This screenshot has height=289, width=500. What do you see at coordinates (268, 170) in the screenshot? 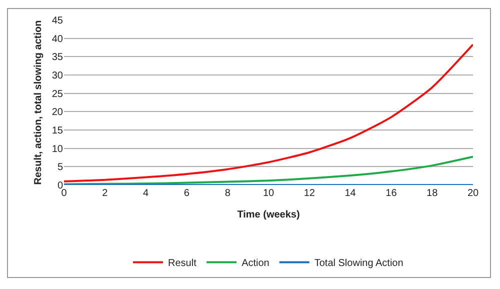
I see `line-series` at bounding box center [268, 170].